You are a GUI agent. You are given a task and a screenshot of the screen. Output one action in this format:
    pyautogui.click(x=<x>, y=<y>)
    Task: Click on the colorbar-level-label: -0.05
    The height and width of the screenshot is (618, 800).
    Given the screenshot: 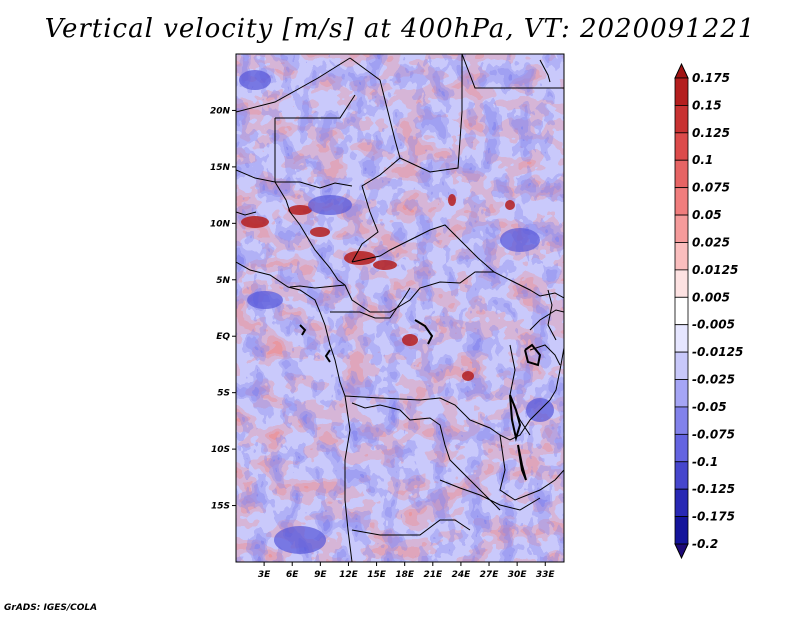 What is the action you would take?
    pyautogui.click(x=709, y=407)
    